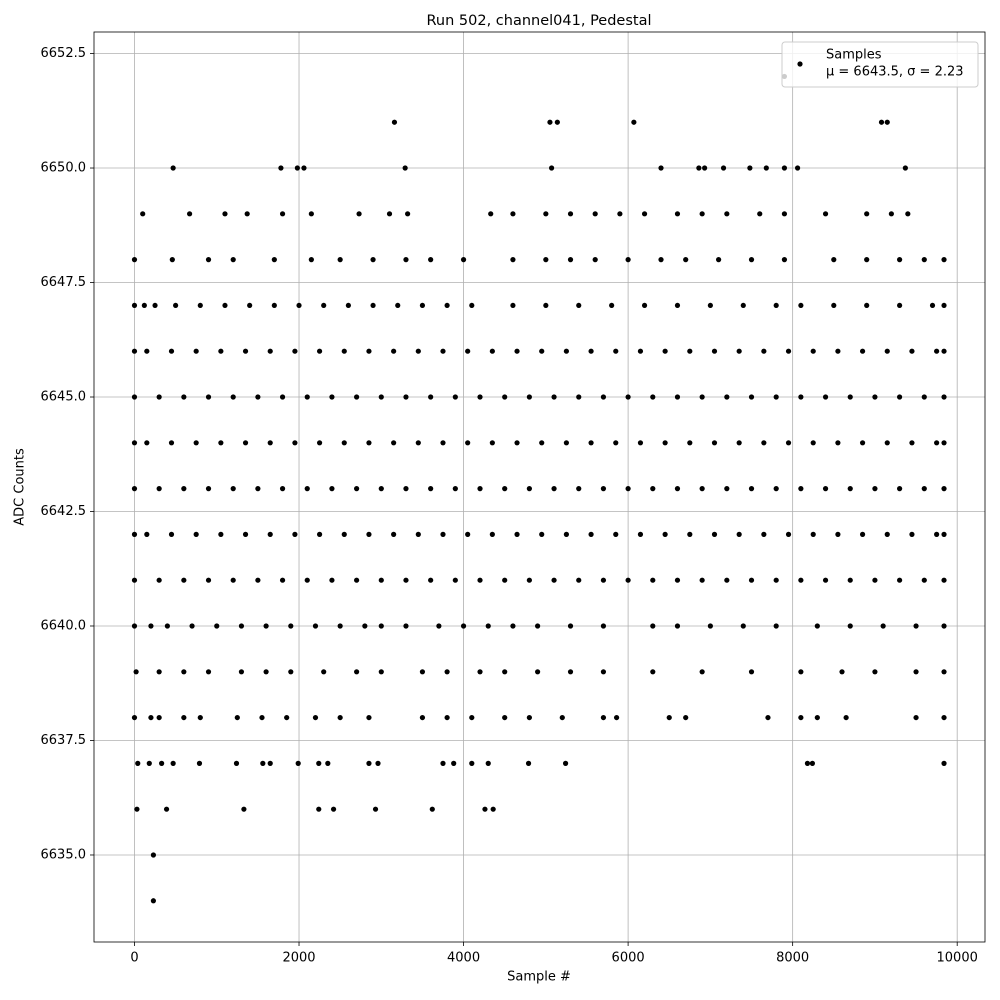  What do you see at coordinates (64, 625) in the screenshot?
I see `y-tick-label: 6640.0` at bounding box center [64, 625].